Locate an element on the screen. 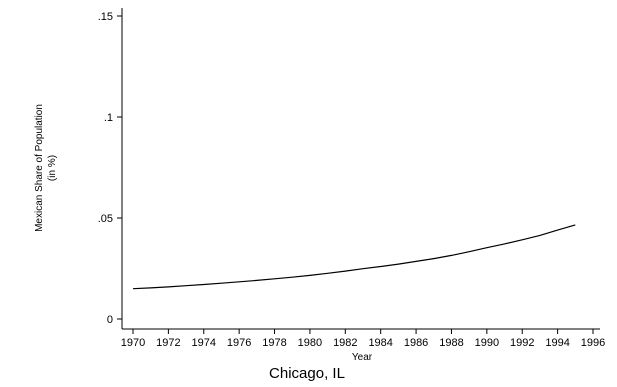  x-tick-label: 1986 is located at coordinates (416, 343).